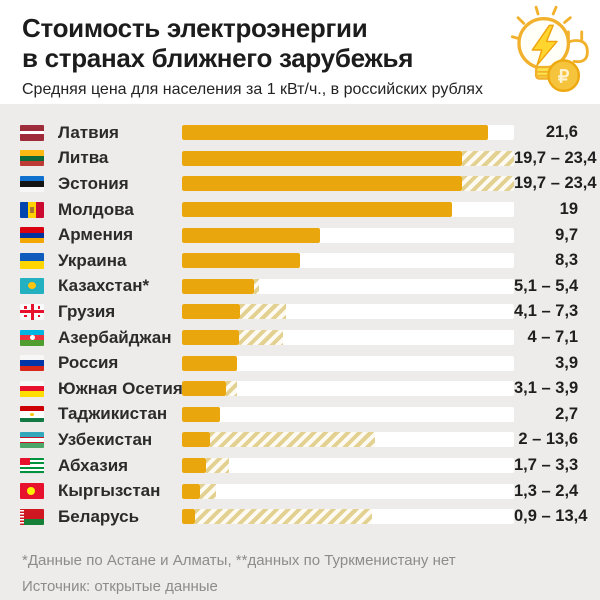 This screenshot has height=600, width=600. What do you see at coordinates (546, 490) in the screenshot?
I see `value-label: 1,3 – 2,4` at bounding box center [546, 490].